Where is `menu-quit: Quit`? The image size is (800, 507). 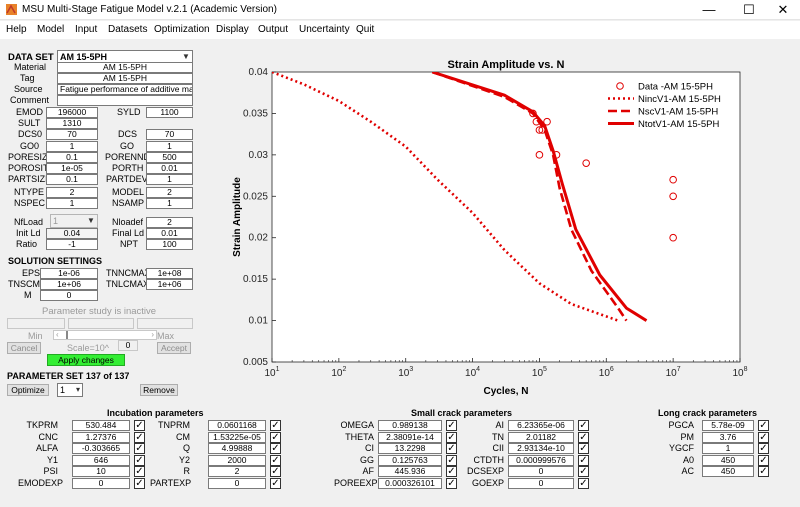 menu-quit: Quit is located at coordinates (365, 29).